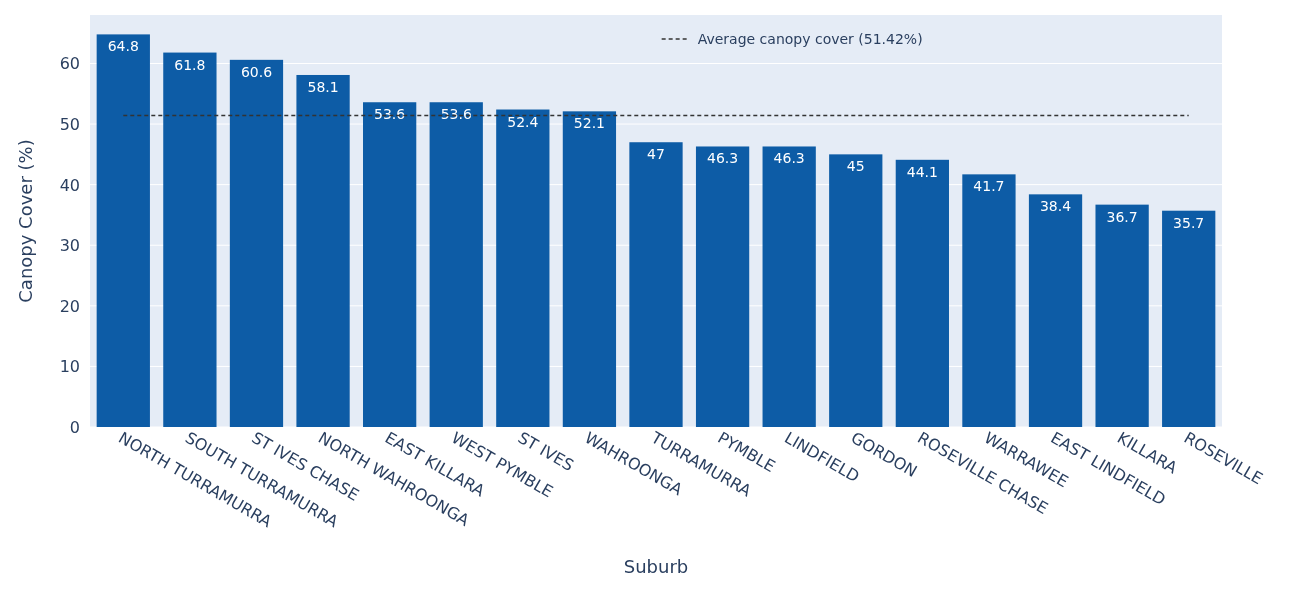 This screenshot has width=1293, height=591. Describe the element at coordinates (989, 186) in the screenshot. I see `data-label: 41.7` at that location.